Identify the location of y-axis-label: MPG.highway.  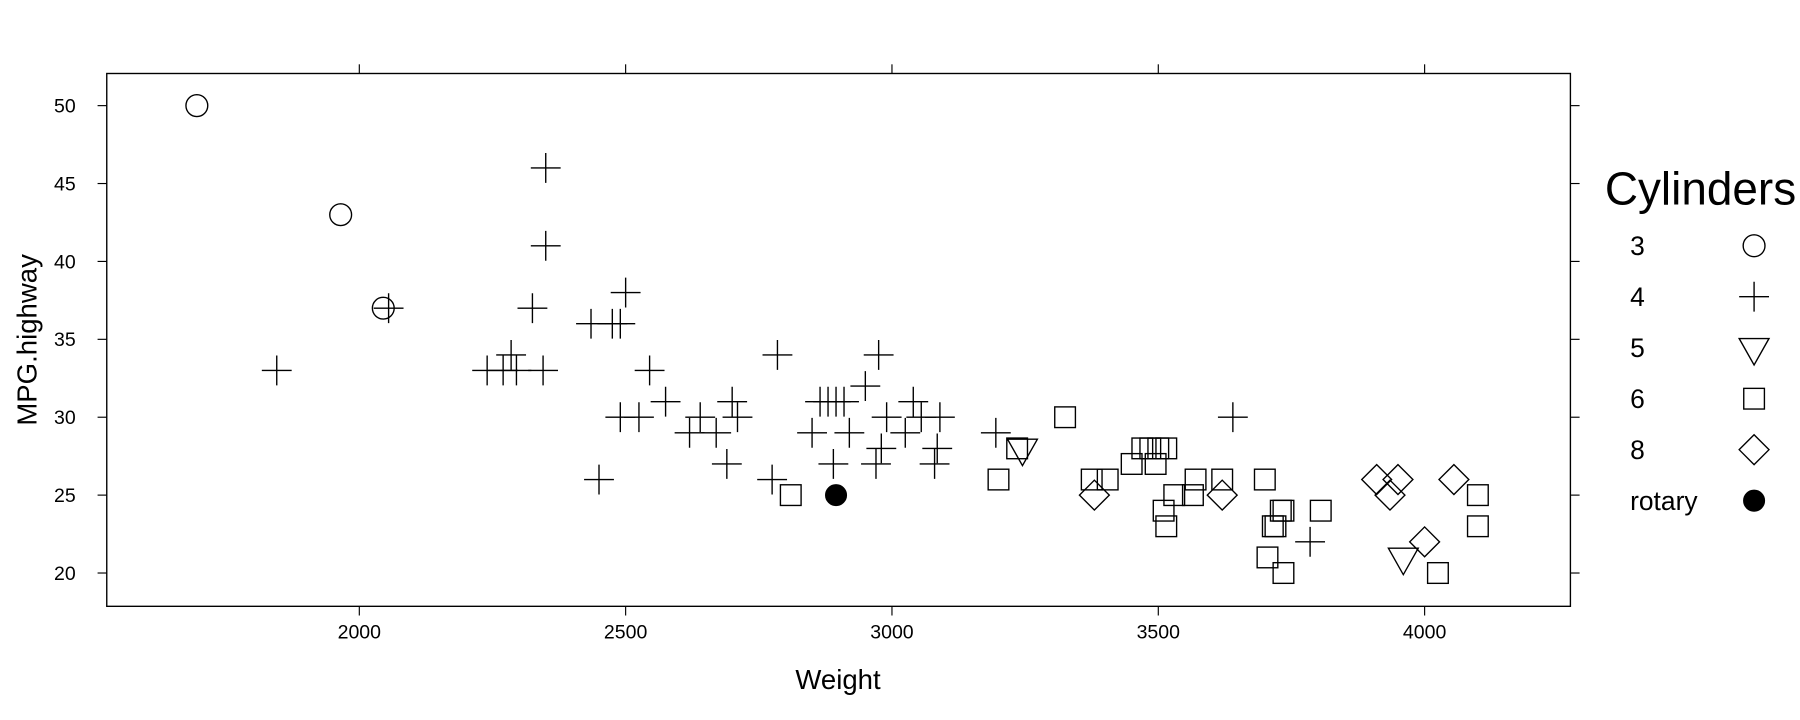
(27, 340).